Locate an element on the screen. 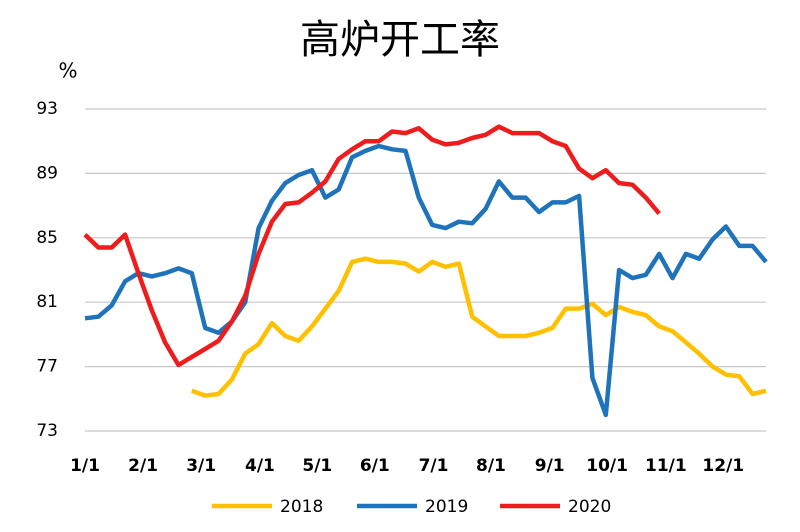  y-tick-label: 81 is located at coordinates (47, 302).